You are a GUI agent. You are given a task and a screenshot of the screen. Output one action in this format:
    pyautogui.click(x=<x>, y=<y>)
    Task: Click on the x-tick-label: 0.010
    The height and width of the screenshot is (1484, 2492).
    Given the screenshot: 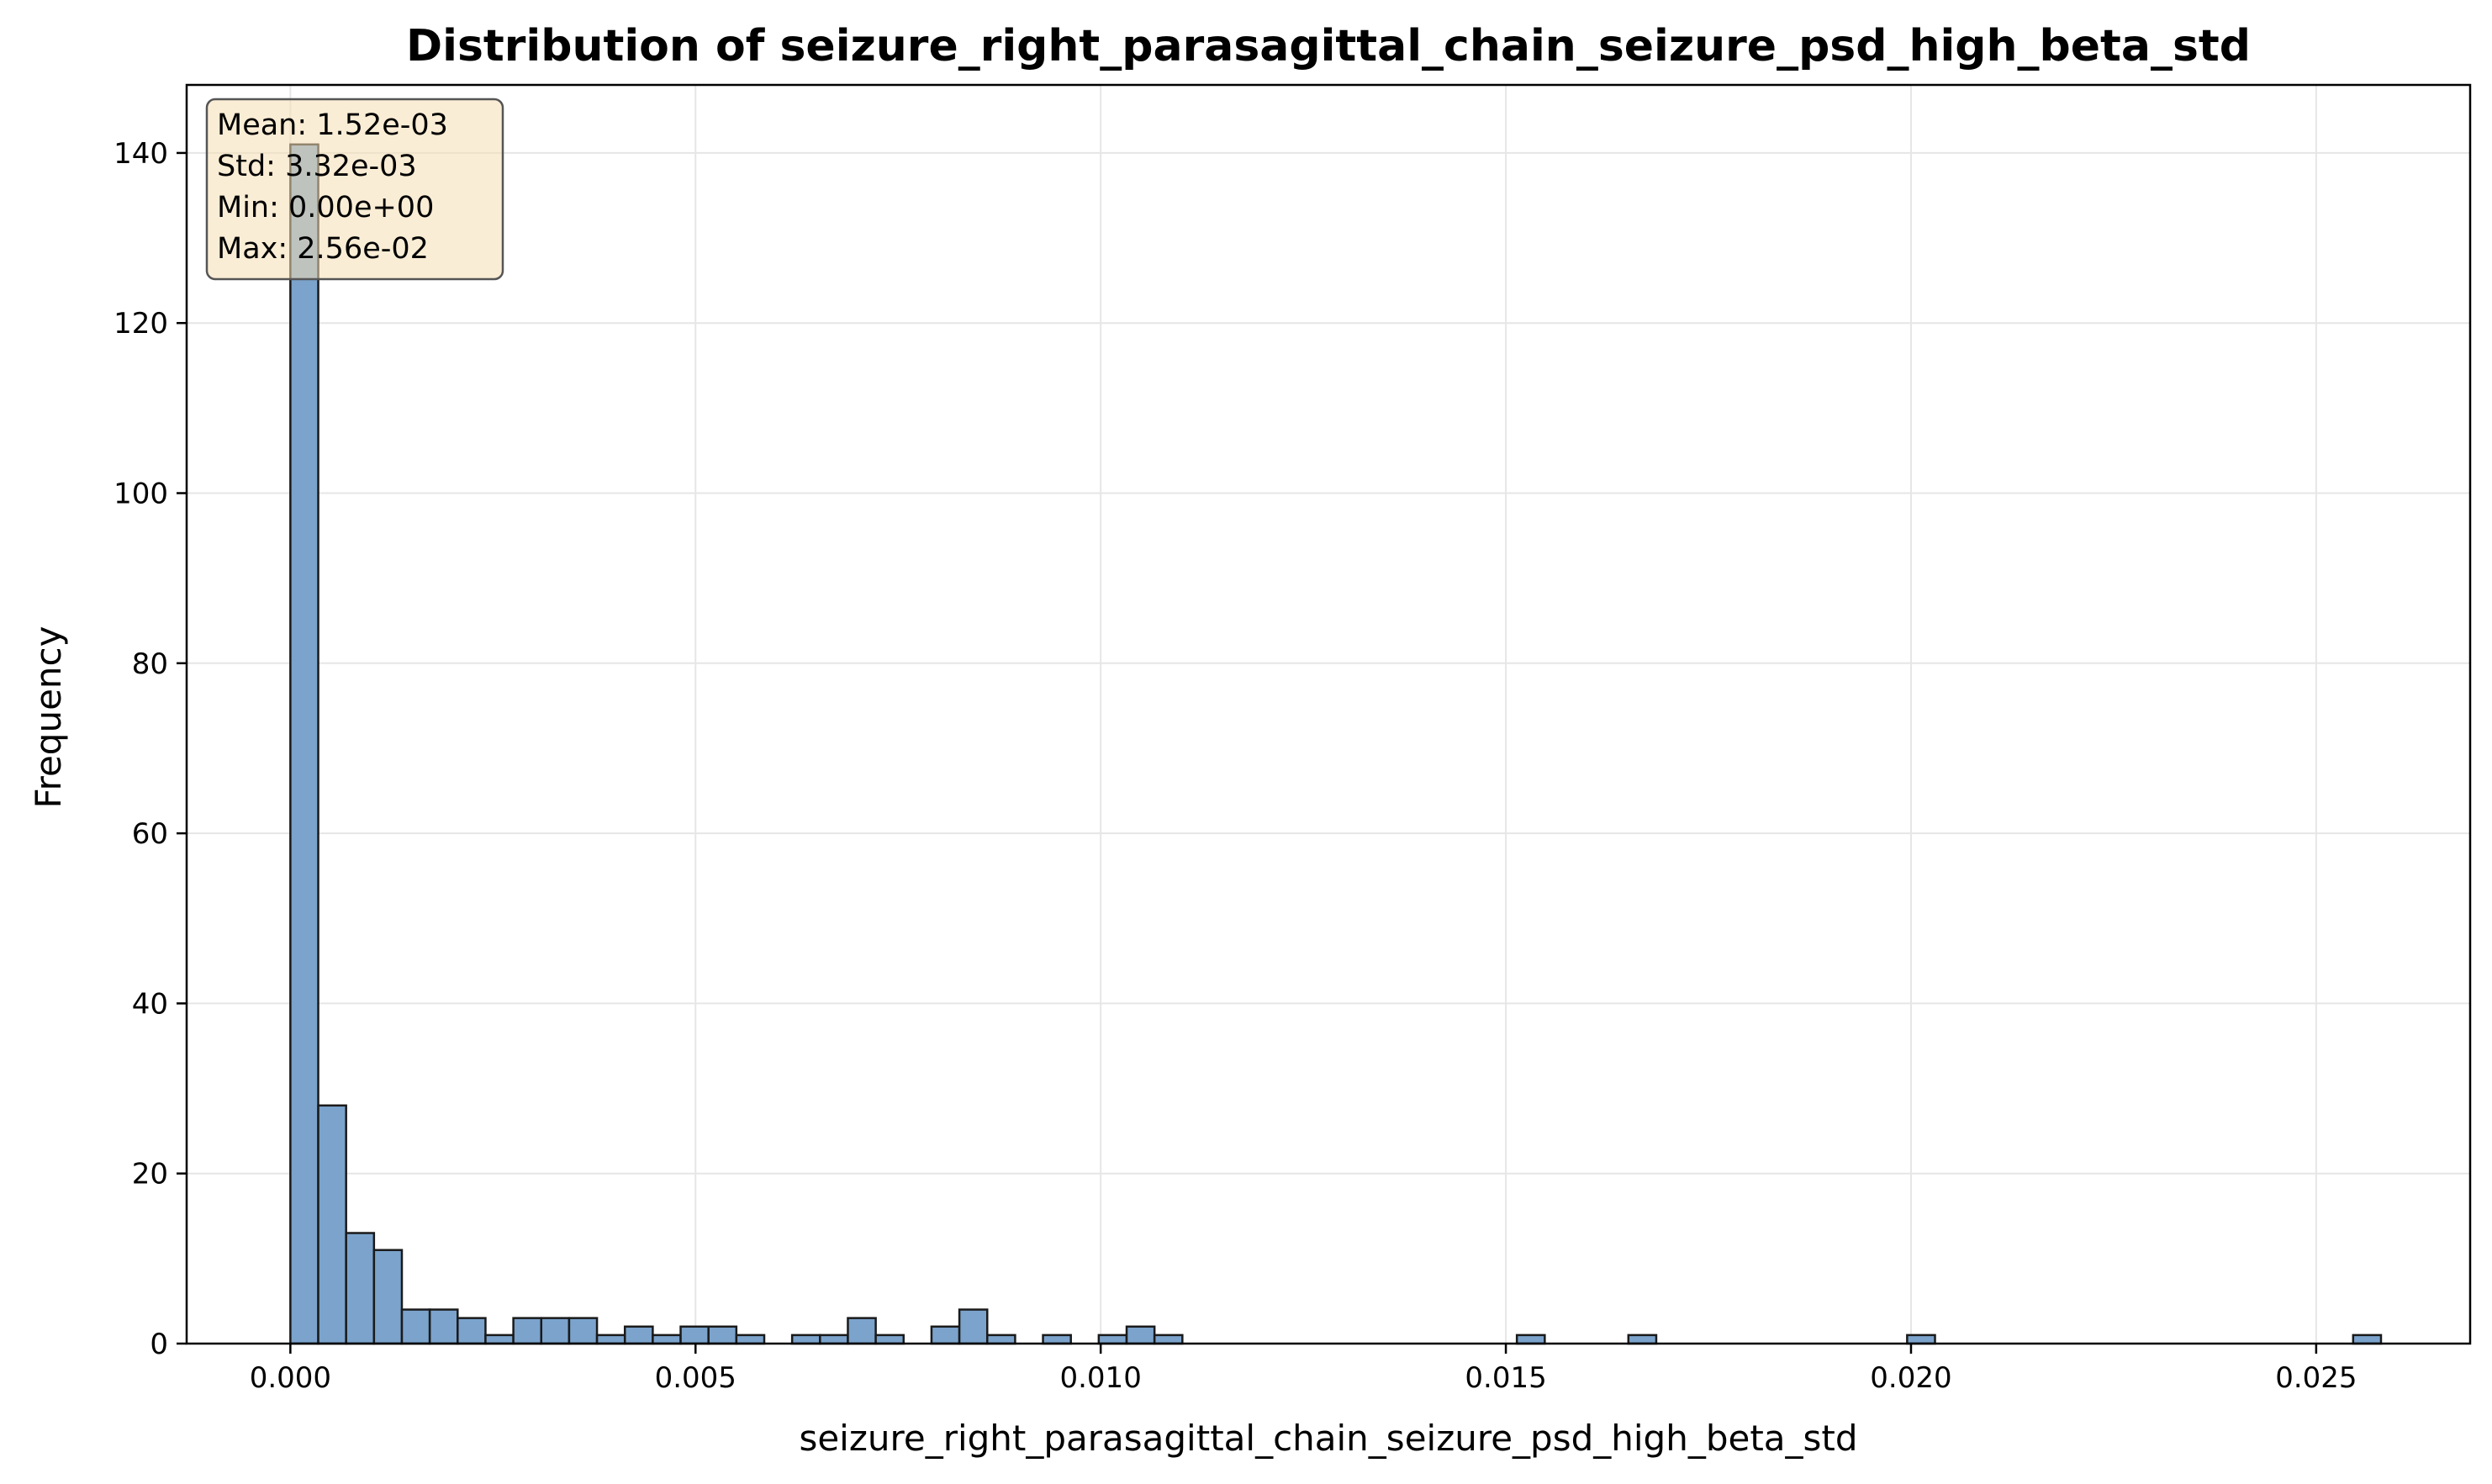 What is the action you would take?
    pyautogui.click(x=1100, y=1378)
    